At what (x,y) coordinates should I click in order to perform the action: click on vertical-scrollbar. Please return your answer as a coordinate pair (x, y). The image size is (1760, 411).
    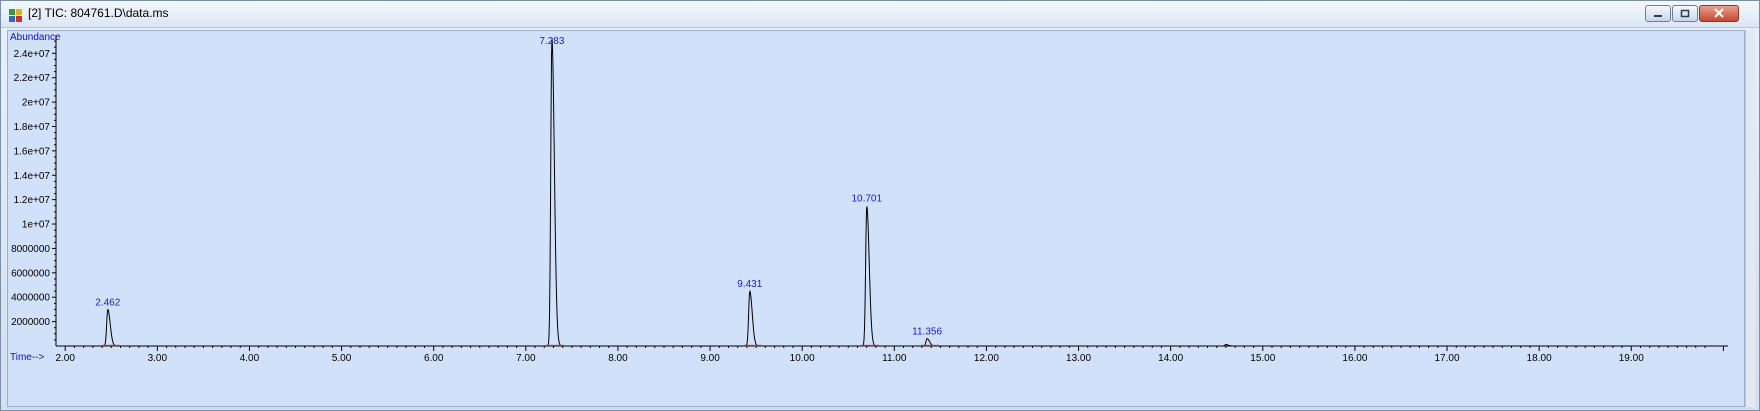
    Looking at the image, I should click on (1750, 218).